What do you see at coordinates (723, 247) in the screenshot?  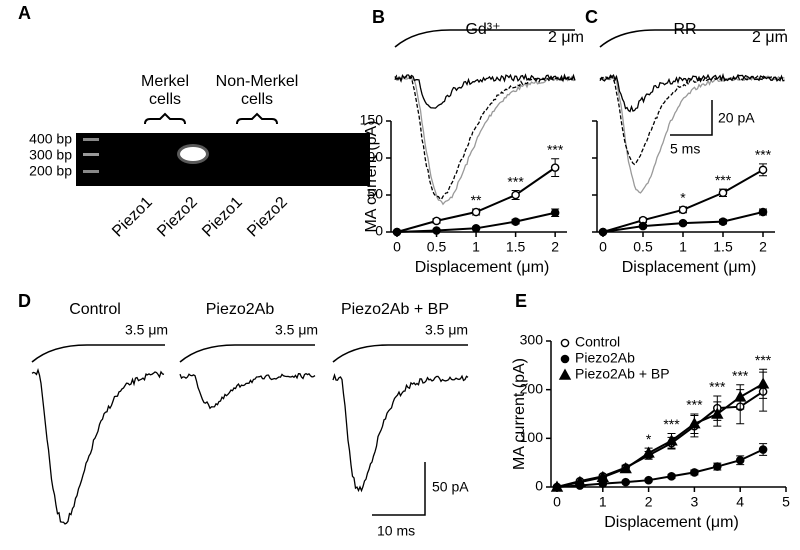 I see `x-tick-label: 1.5` at bounding box center [723, 247].